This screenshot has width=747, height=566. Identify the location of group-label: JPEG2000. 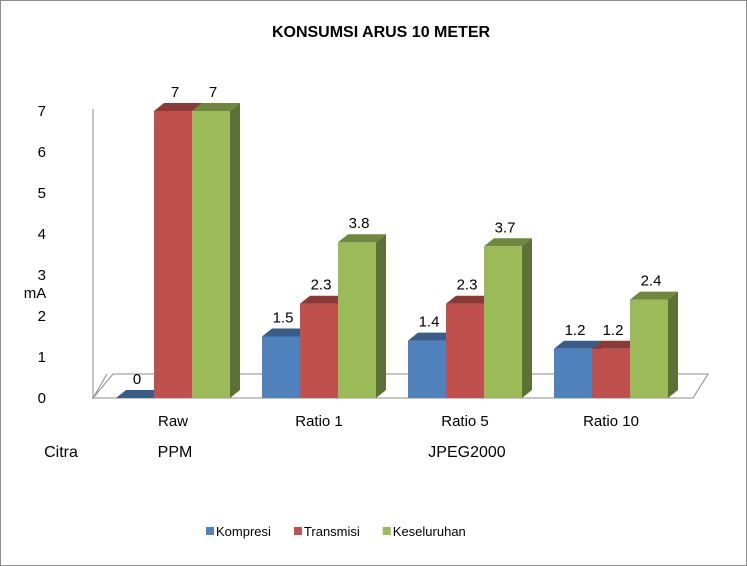
(466, 452).